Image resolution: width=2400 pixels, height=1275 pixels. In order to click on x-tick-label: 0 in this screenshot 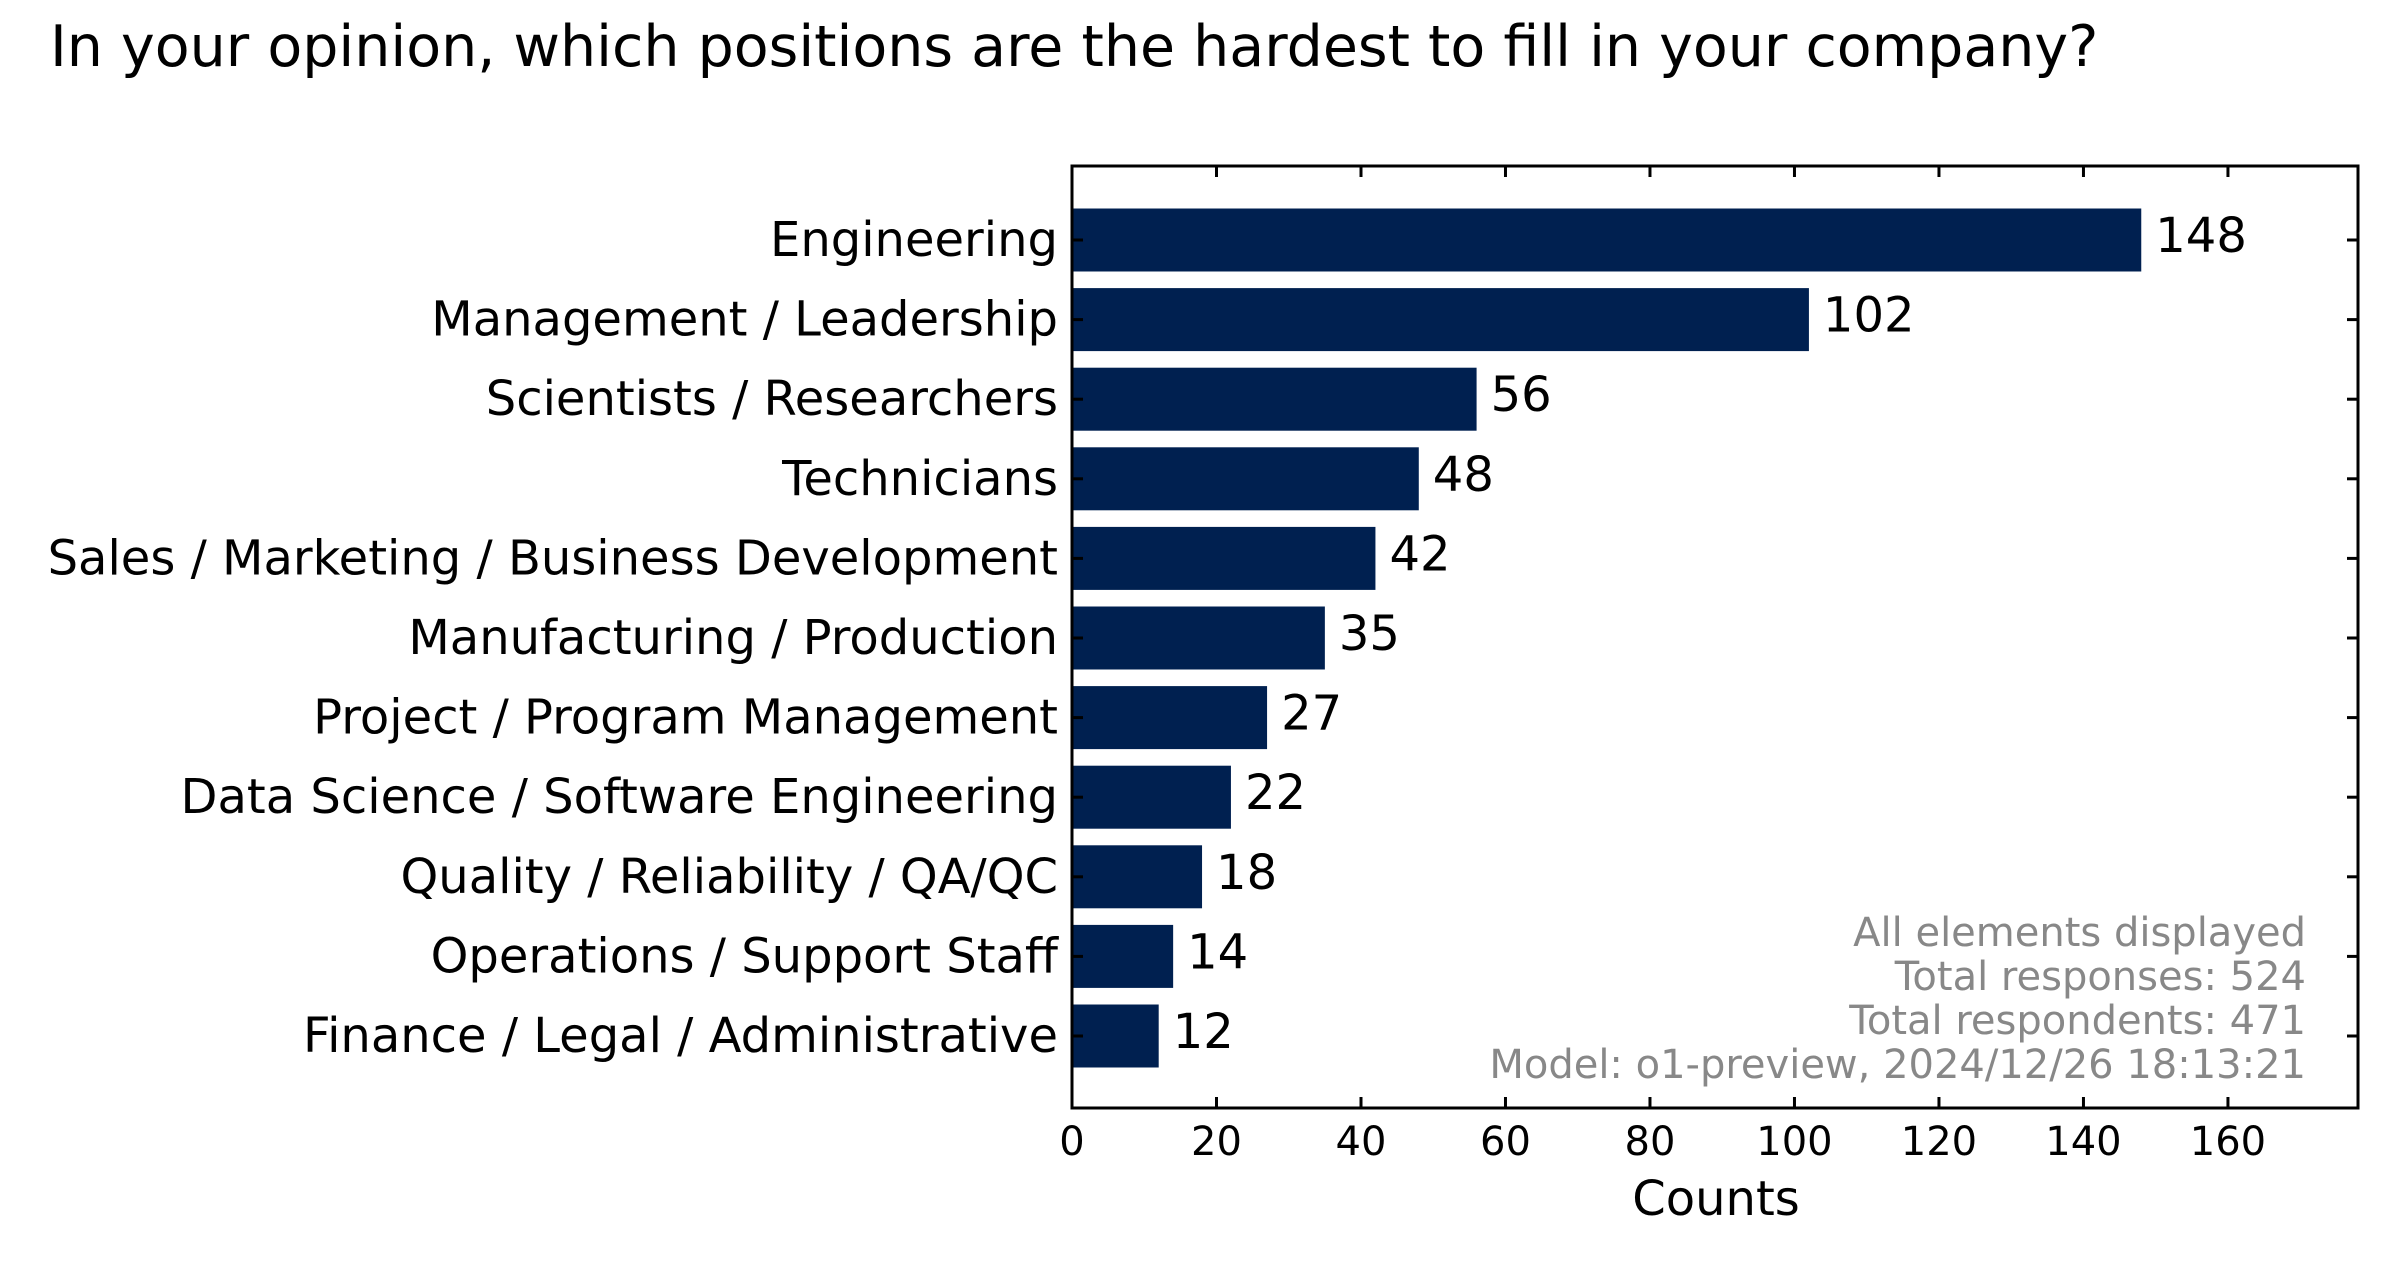, I will do `click(1071, 1142)`.